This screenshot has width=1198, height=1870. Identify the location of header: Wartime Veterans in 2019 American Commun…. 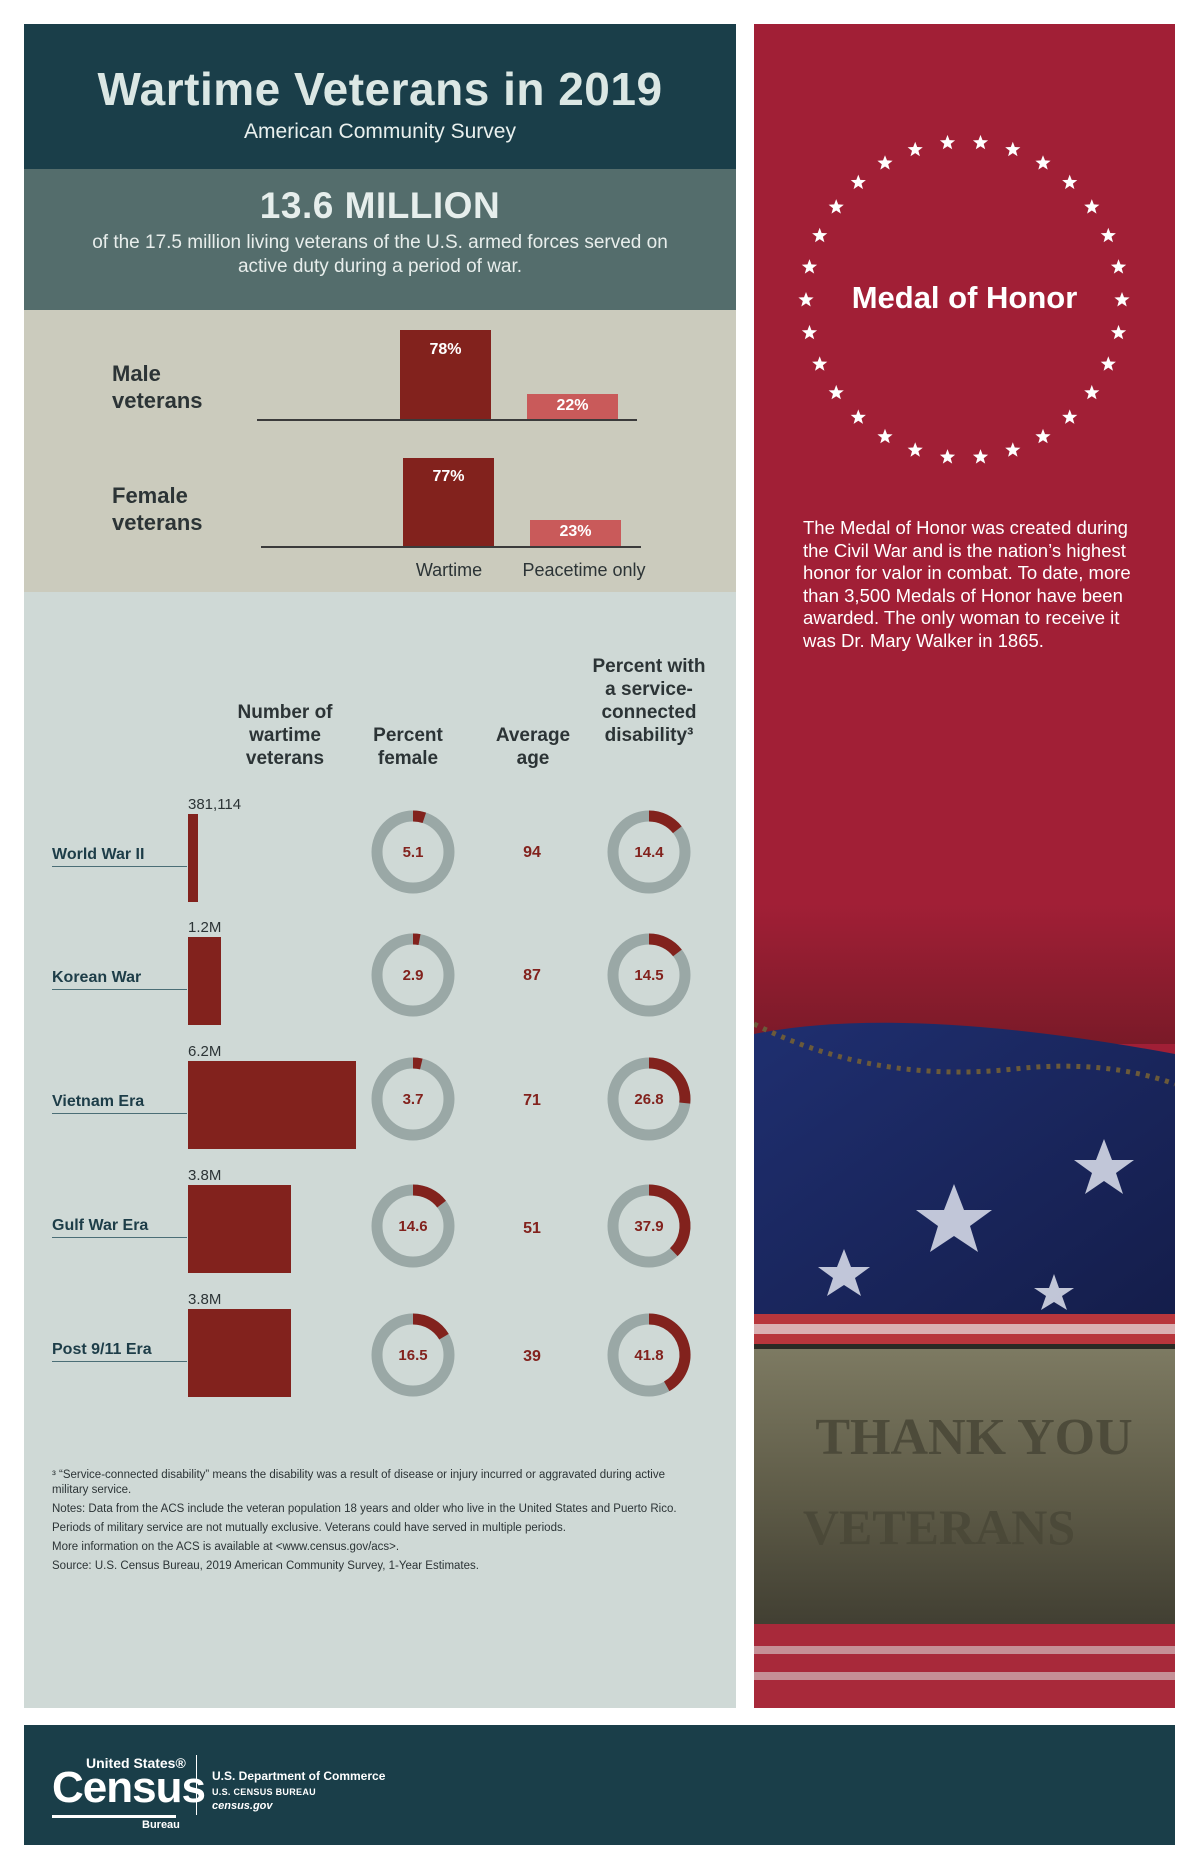
(380, 96).